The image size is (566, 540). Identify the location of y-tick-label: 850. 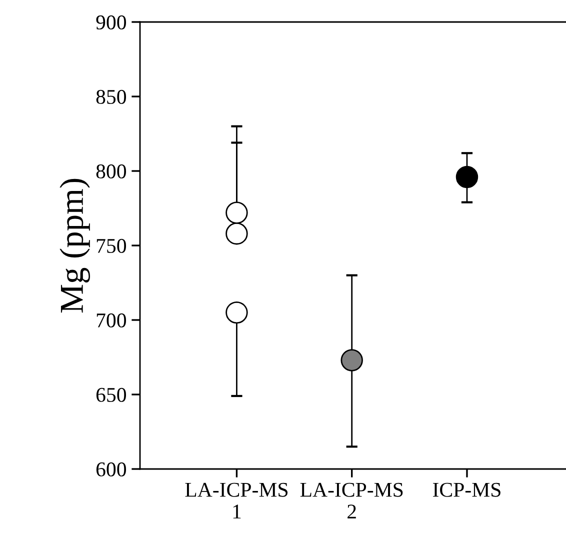
(111, 97).